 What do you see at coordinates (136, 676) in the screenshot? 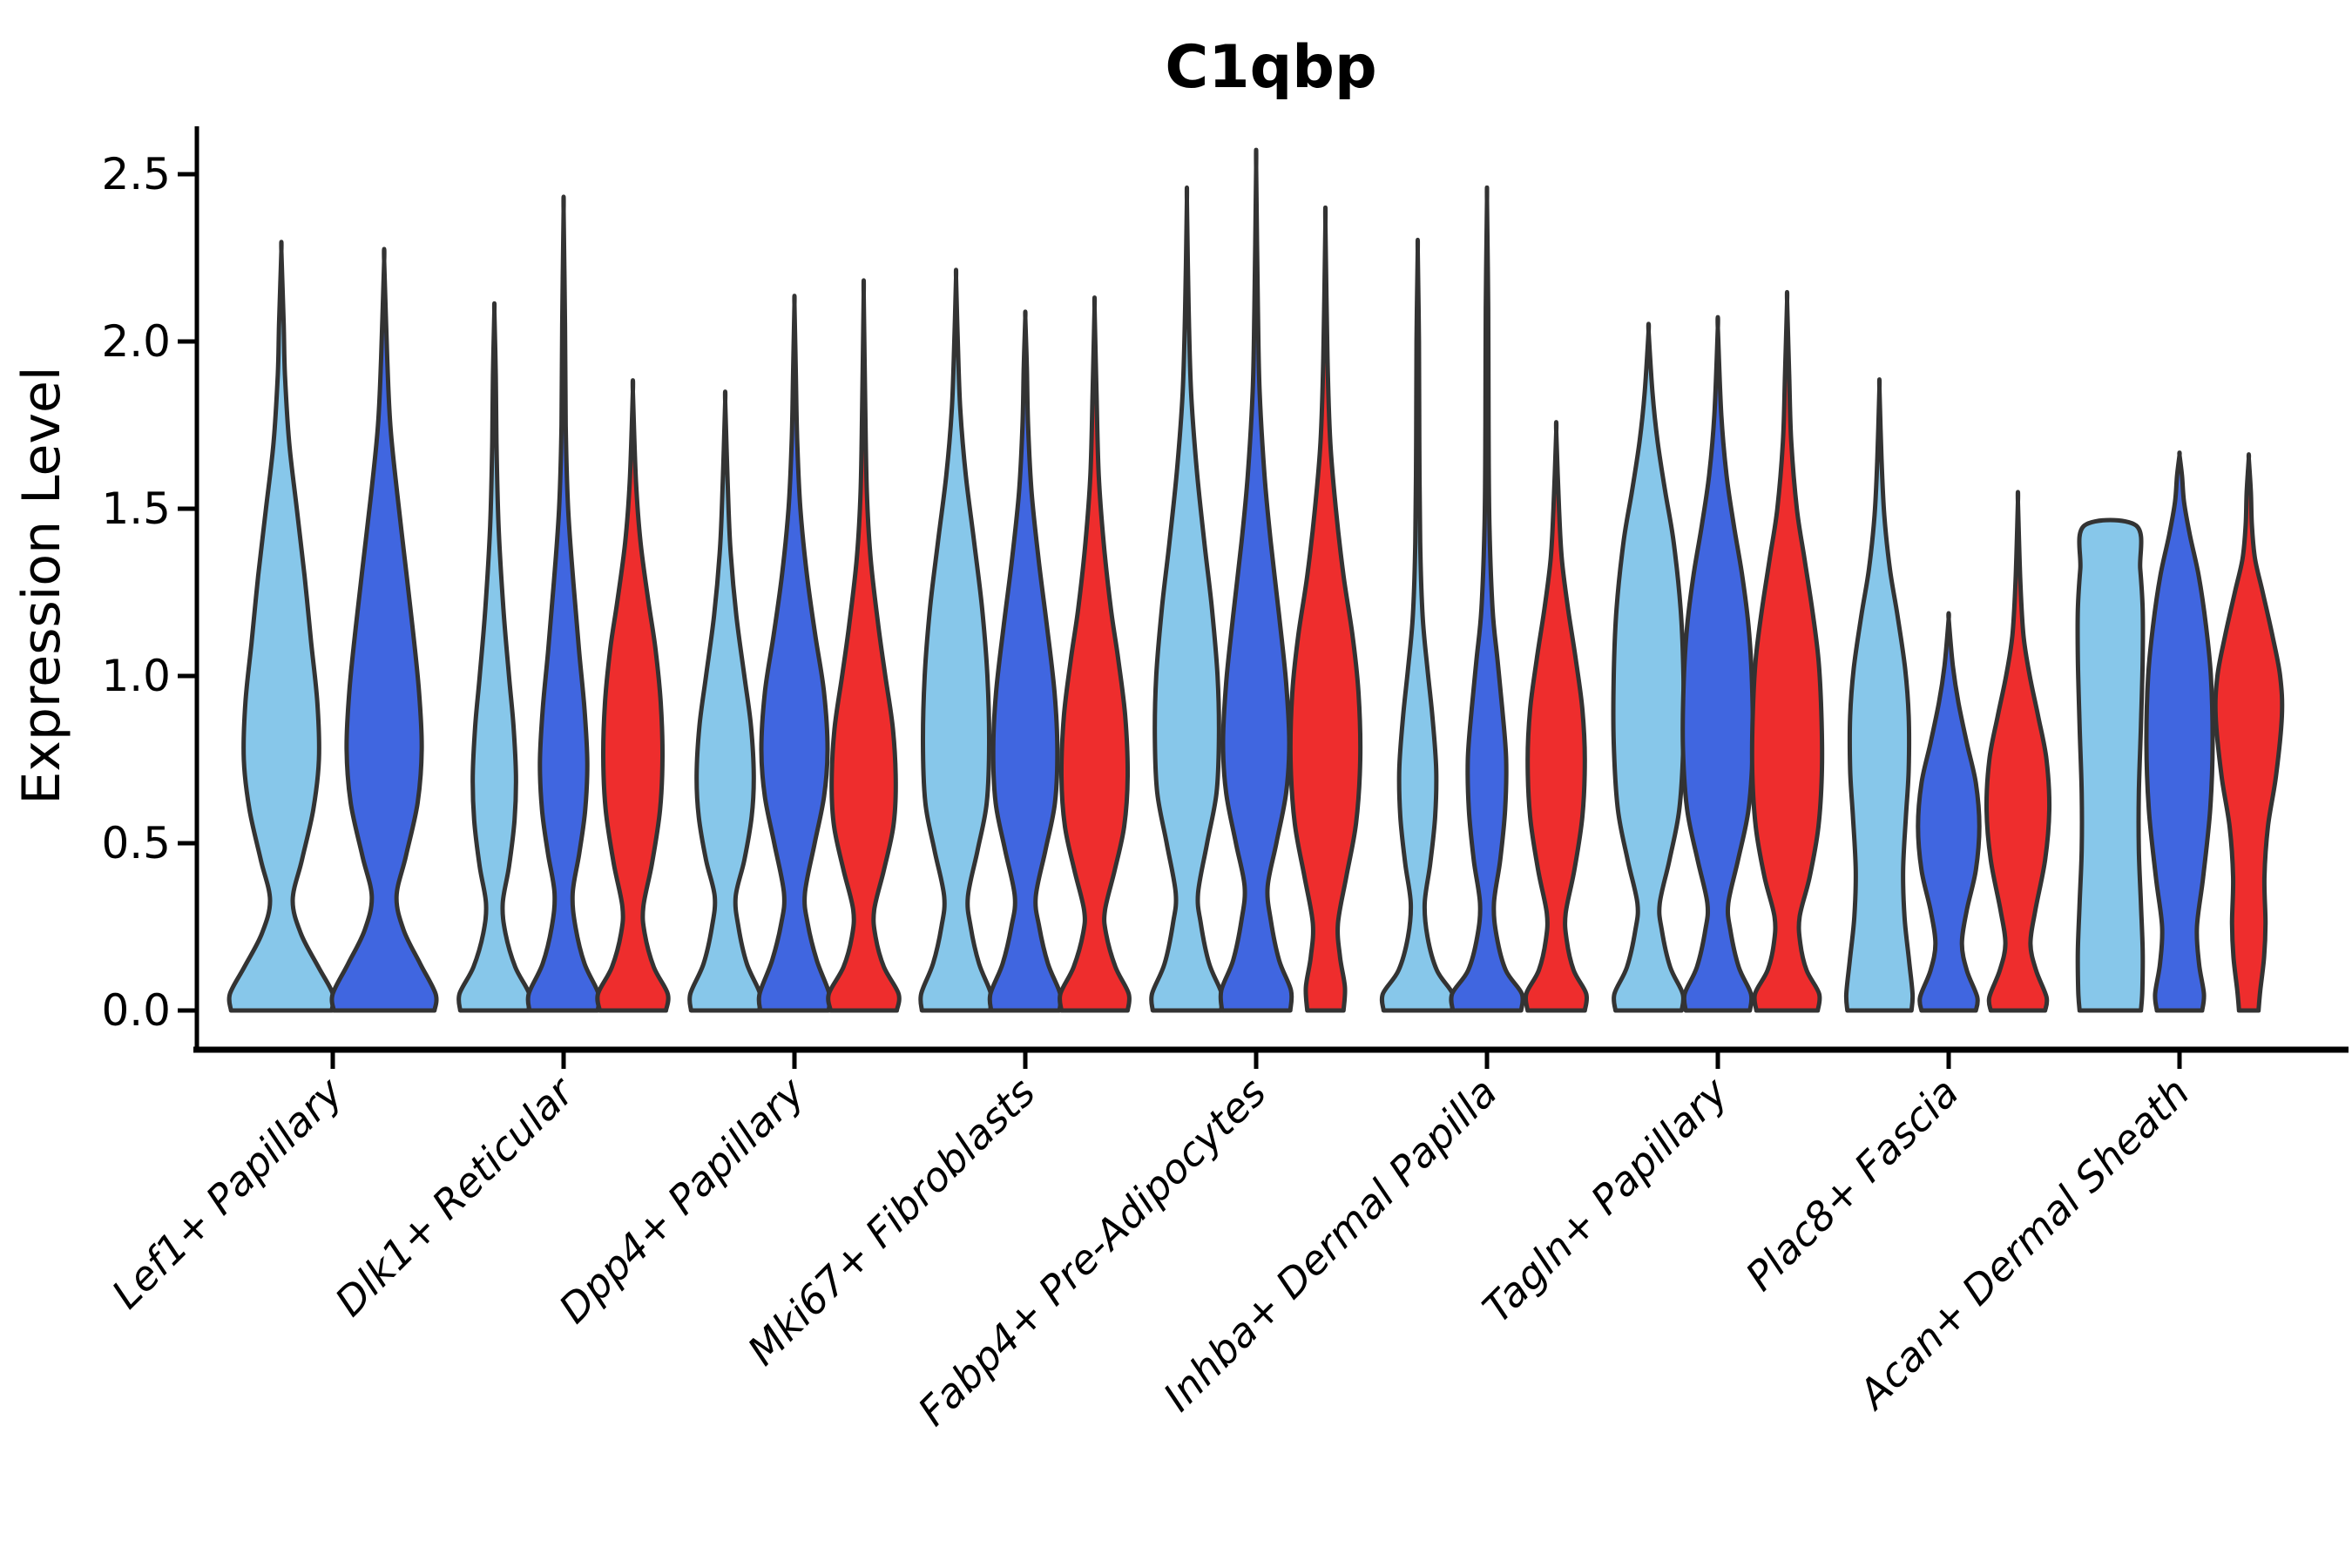
I see `y-tick-label: 1.0` at bounding box center [136, 676].